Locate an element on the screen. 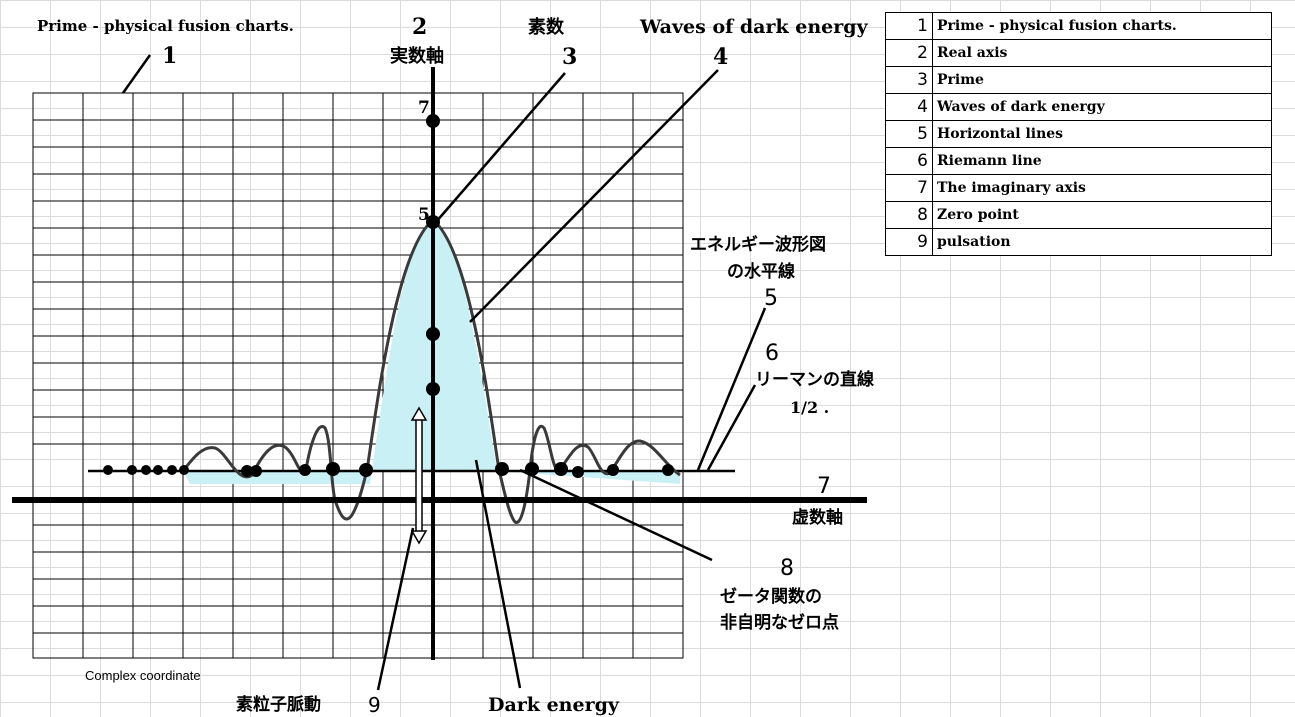 Image resolution: width=1295 pixels, height=717 pixels. legend-text: Real axis is located at coordinates (1102, 53).